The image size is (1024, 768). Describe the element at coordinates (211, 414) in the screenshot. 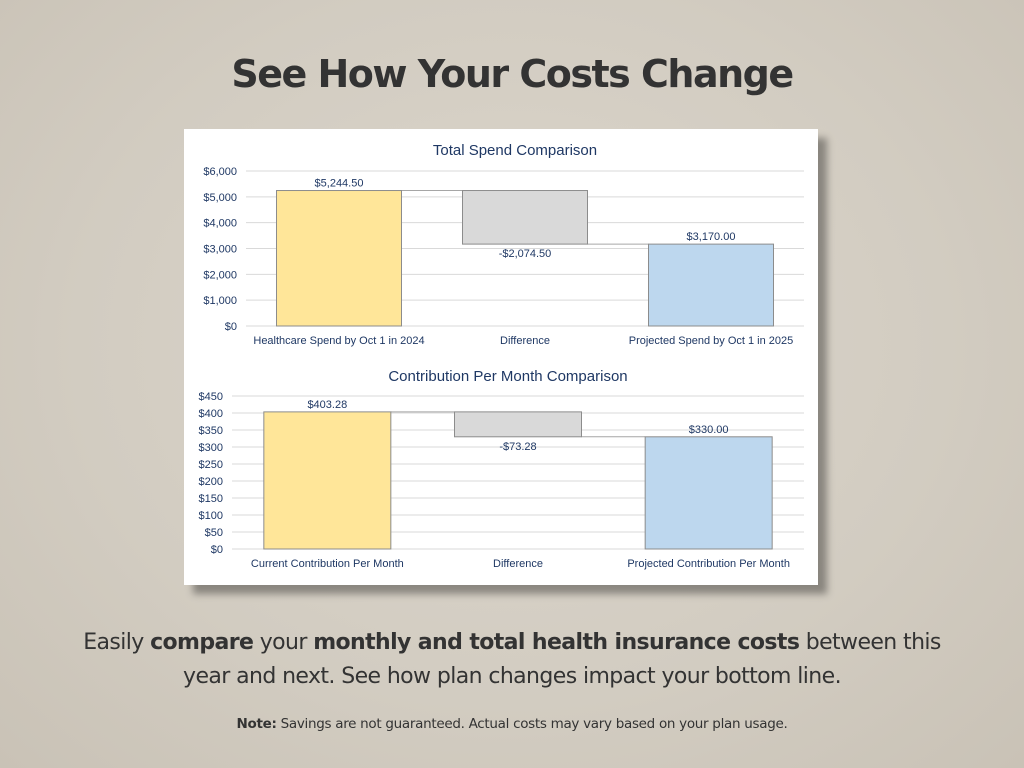

I see `y-tick-label: $400` at that location.